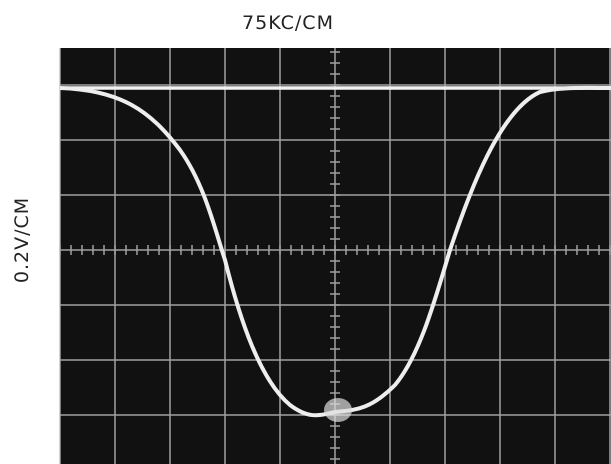  Describe the element at coordinates (288, 23) in the screenshot. I see `horizontal-scale-label: 75KC/CM` at that location.